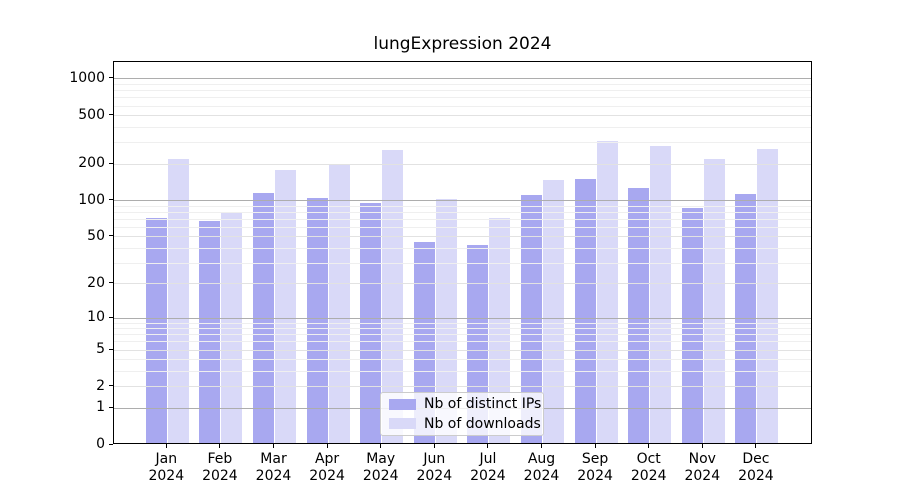 This screenshot has width=900, height=500. I want to click on x-tick-mark-nov, so click(702, 446).